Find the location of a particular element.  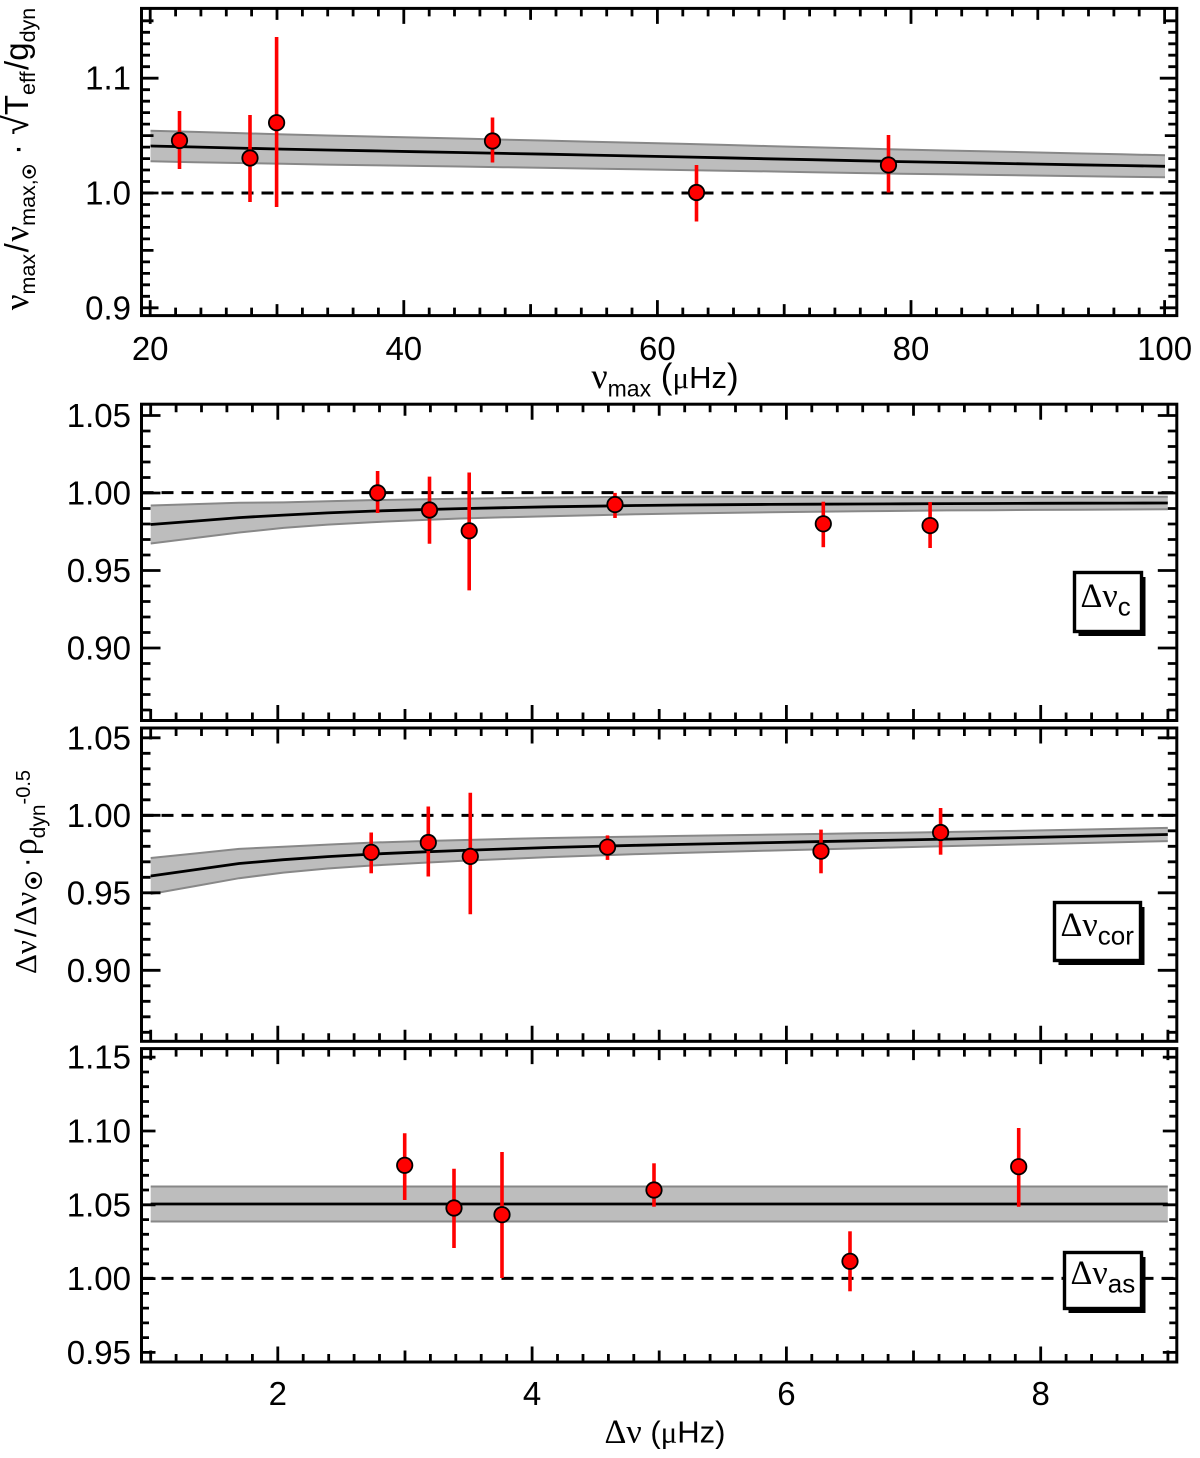

svg-text: 20 is located at coordinates (150, 348).